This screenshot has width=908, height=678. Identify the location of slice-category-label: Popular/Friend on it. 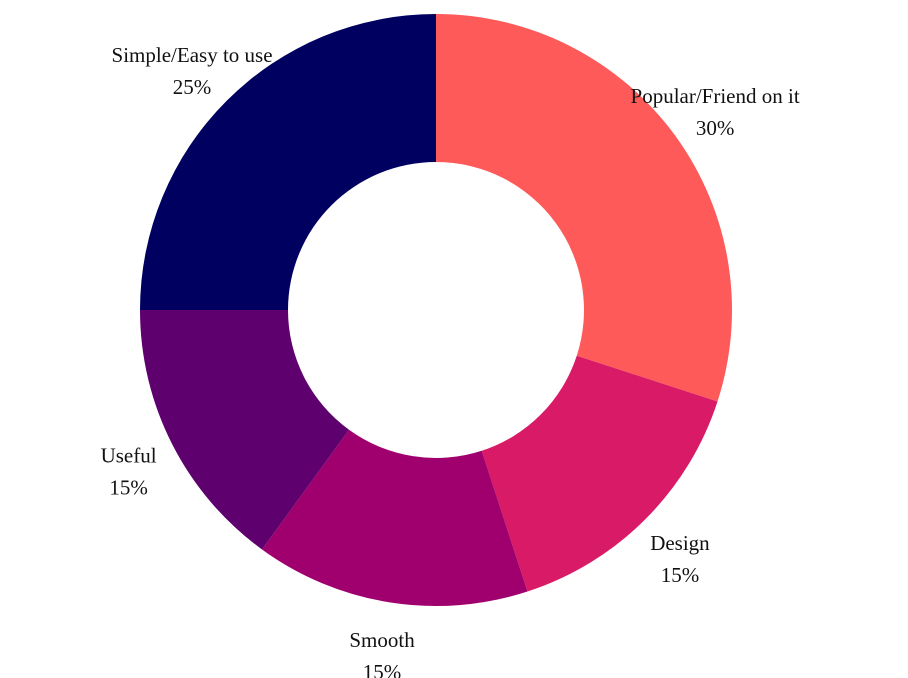
(715, 96).